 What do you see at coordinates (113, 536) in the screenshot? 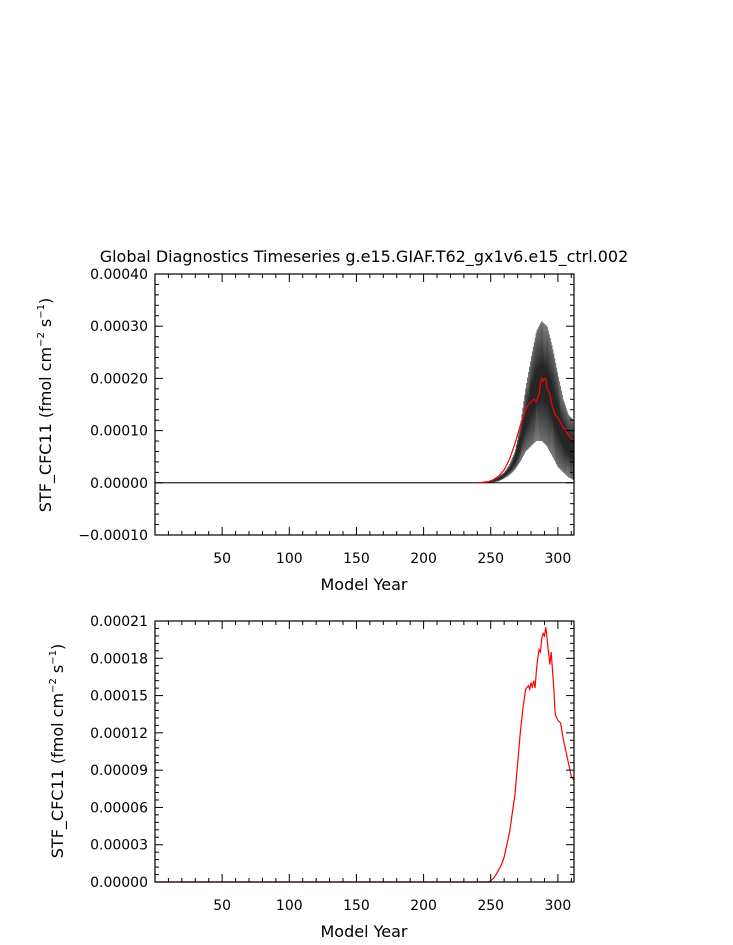
I see `y-tick-label: −0.00010` at bounding box center [113, 536].